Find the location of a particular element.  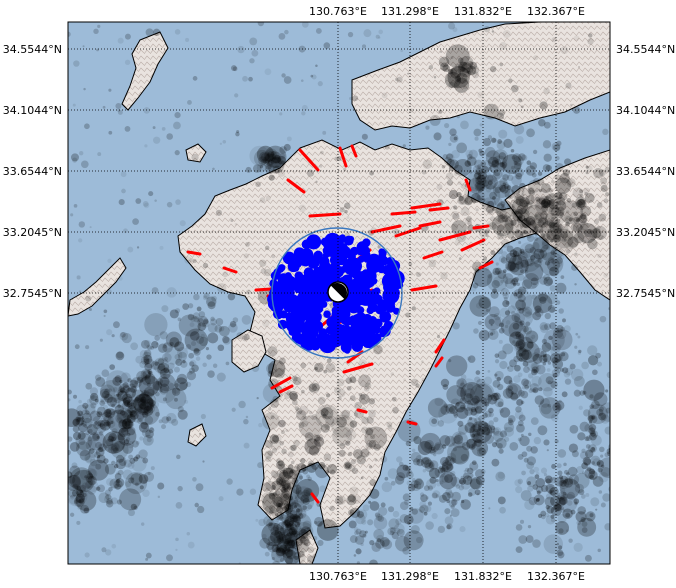

lon-label-top: 131.832°E is located at coordinates (483, 11).